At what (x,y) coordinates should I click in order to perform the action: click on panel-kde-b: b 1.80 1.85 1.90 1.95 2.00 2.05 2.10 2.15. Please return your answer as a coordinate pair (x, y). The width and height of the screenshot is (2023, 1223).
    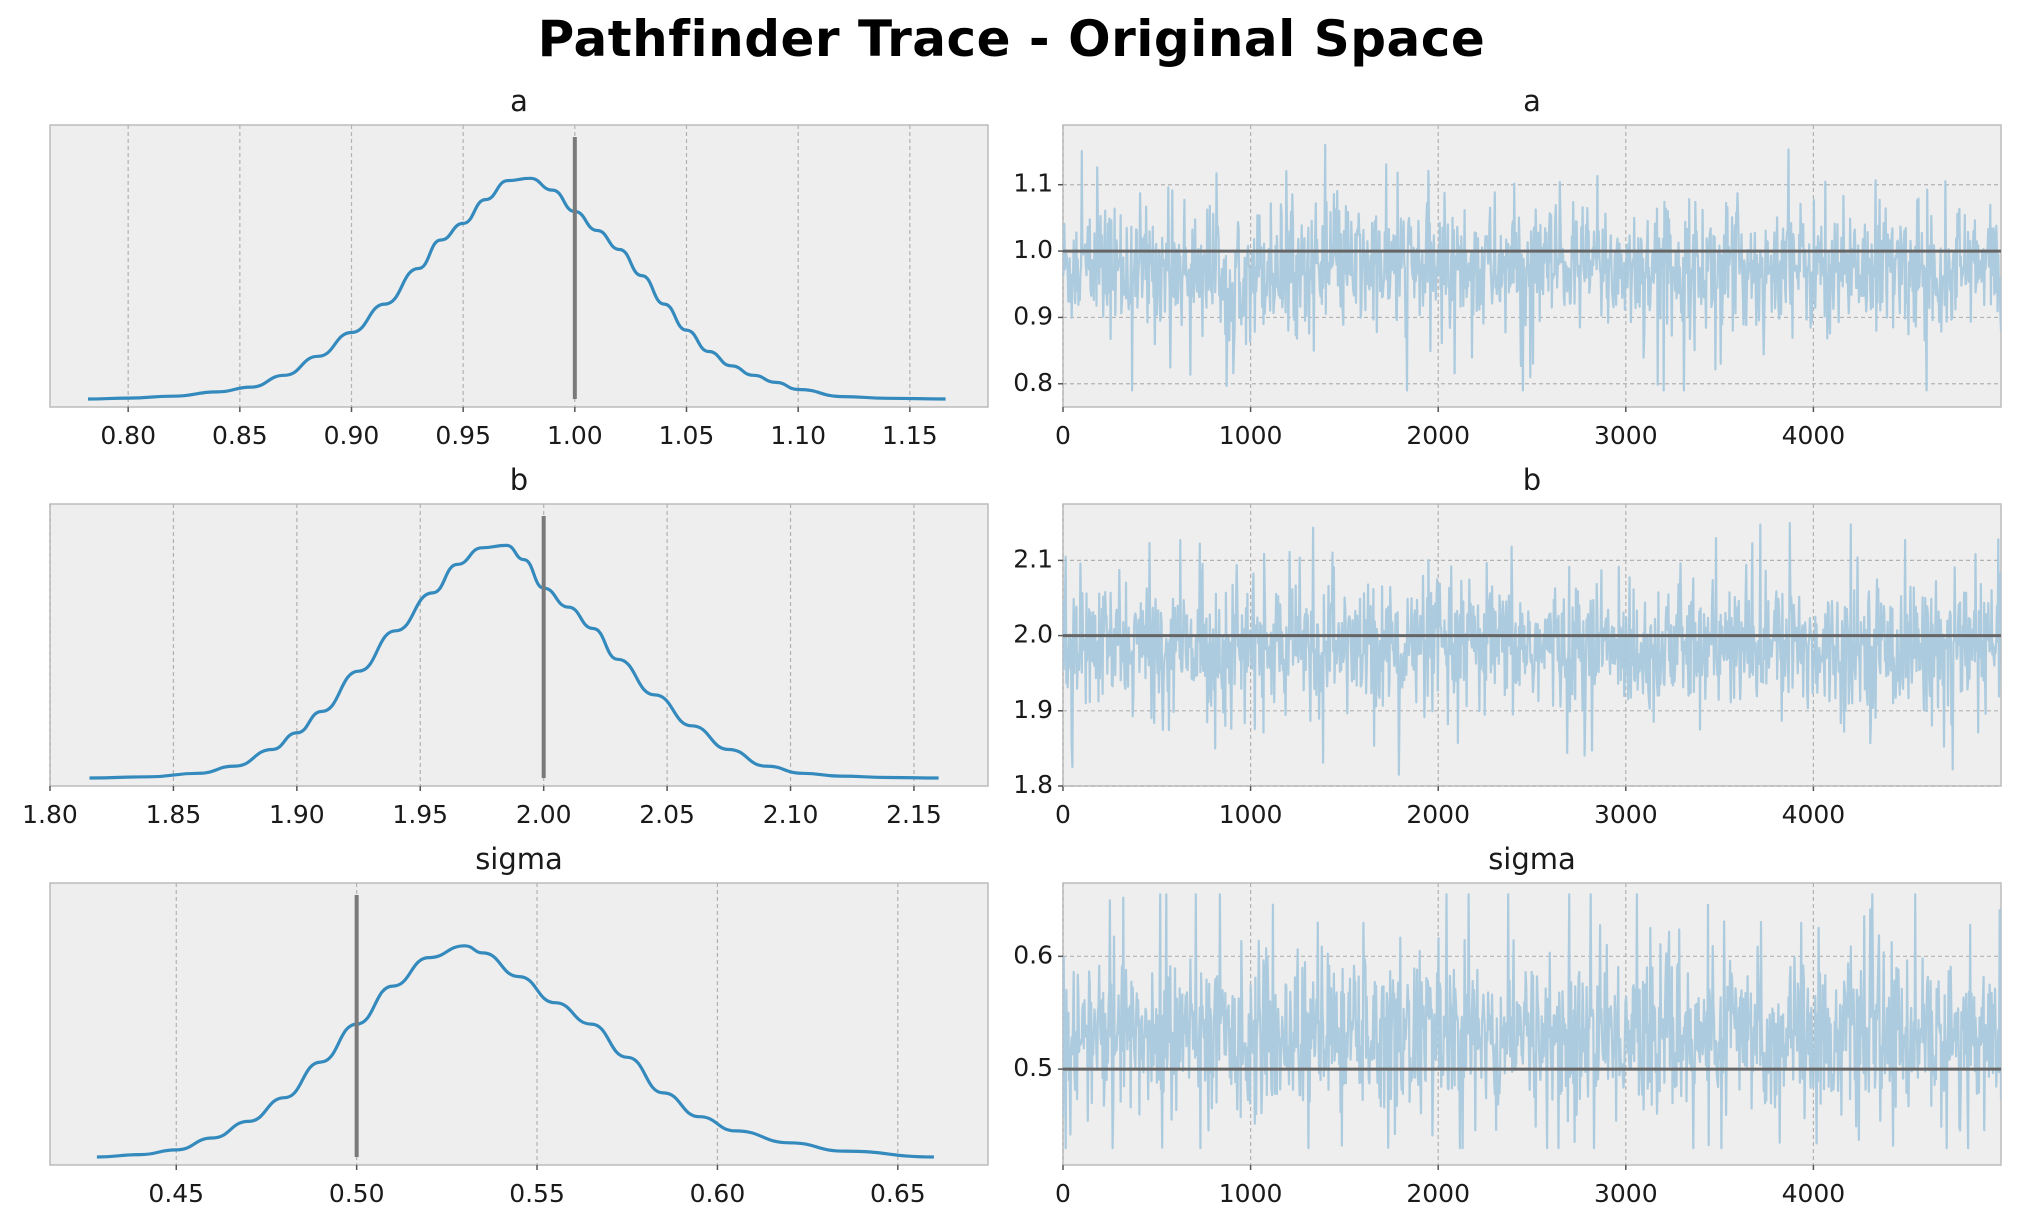
    Looking at the image, I should click on (505, 646).